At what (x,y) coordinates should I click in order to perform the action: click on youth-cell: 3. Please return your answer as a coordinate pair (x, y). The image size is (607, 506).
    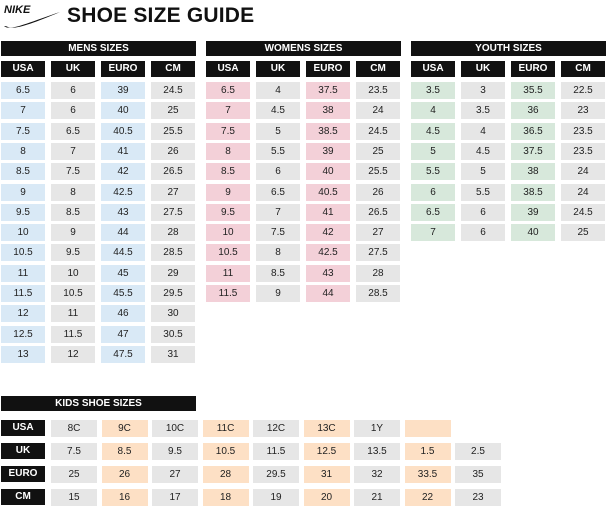
    Looking at the image, I should click on (483, 90).